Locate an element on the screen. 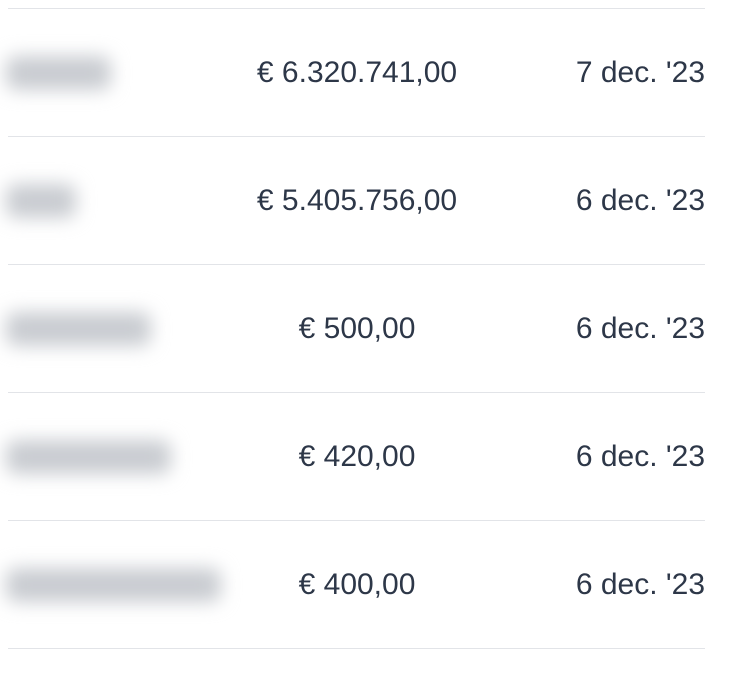  amount: € 6.320.741,00 is located at coordinates (357, 72).